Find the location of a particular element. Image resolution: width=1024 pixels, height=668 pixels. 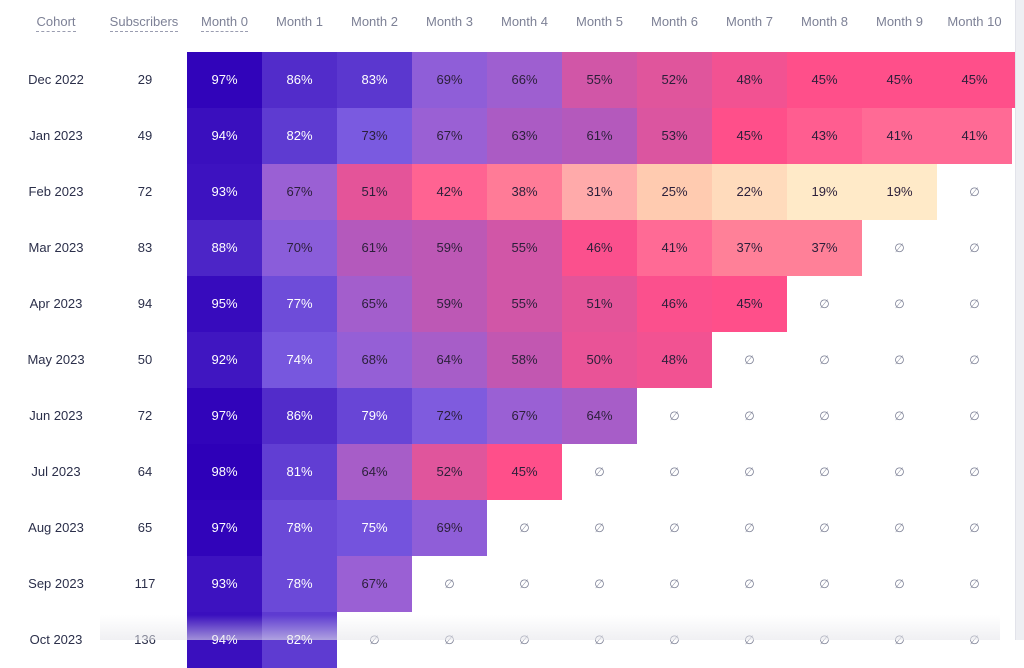

retention-cell: 65% is located at coordinates (374, 304).